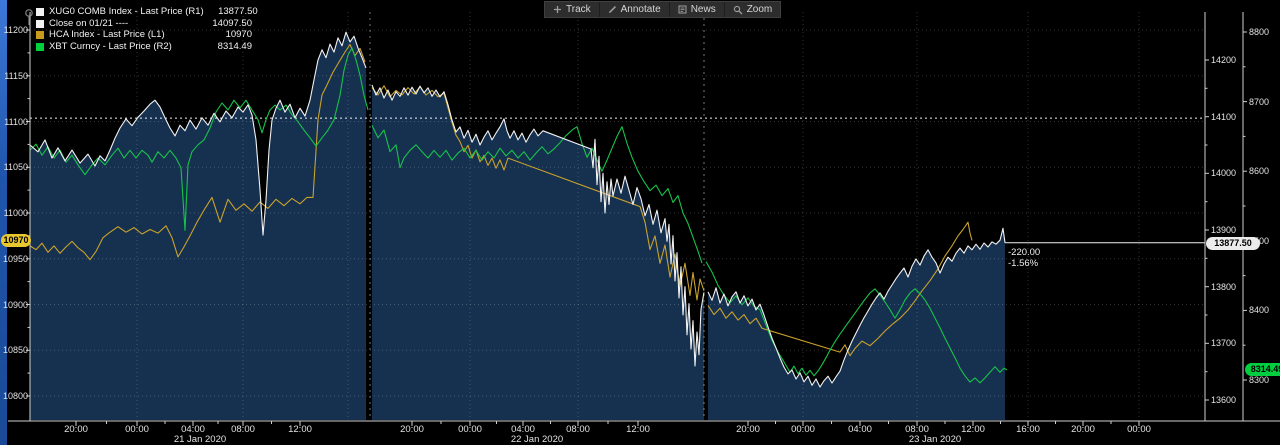 Image resolution: width=1280 pixels, height=445 pixels. I want to click on window-edge-strip, so click(3, 222).